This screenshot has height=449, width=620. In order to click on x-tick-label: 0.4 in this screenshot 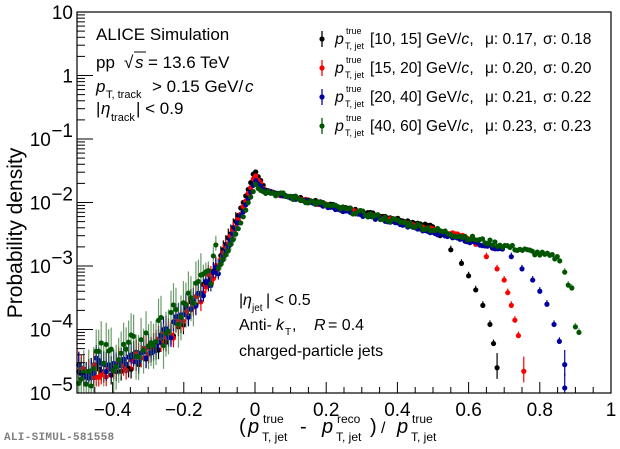, I will do `click(397, 410)`.